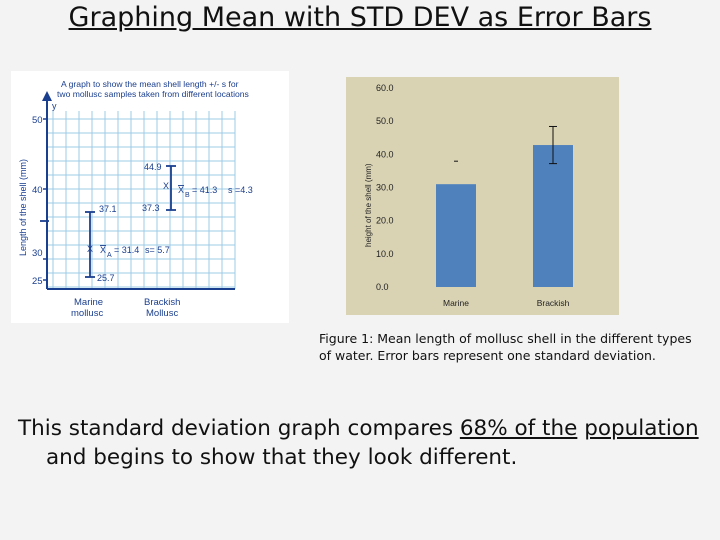  Describe the element at coordinates (518, 428) in the screenshot. I see `summary-underlined-percent: 68% of the` at that location.